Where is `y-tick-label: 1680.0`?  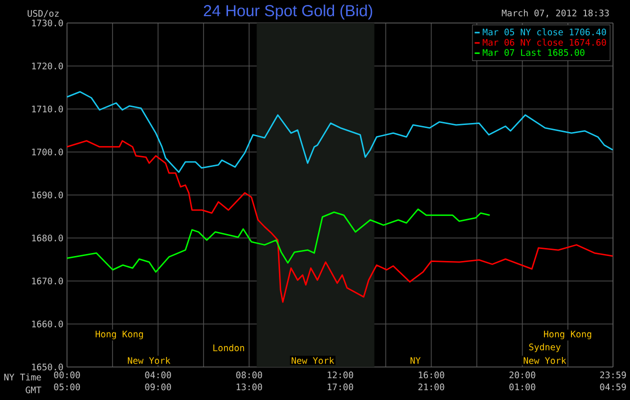 y-tick-label: 1680.0 is located at coordinates (47, 238).